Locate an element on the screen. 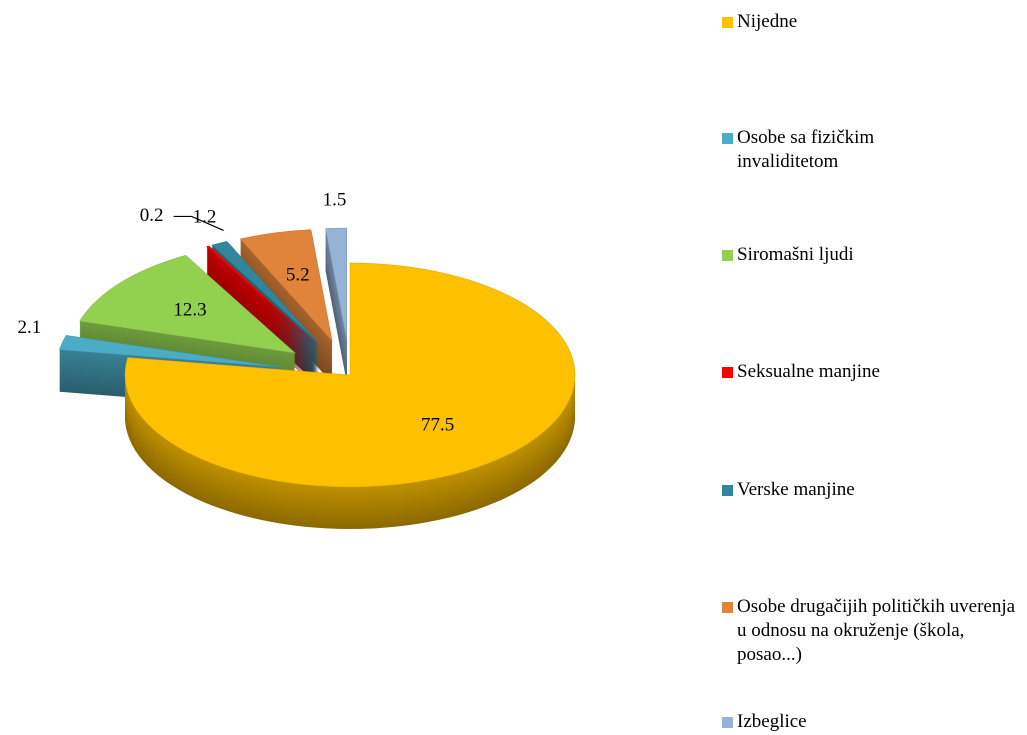 The width and height of the screenshot is (1027, 735). legend-label: Verske manjine is located at coordinates (796, 489).